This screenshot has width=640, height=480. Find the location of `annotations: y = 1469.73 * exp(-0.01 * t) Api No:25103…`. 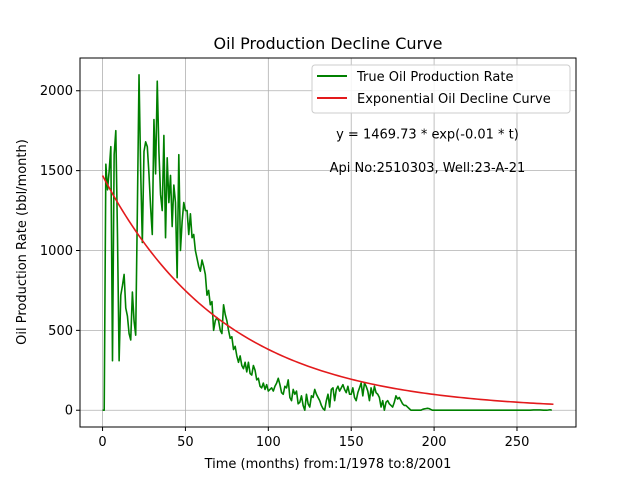

annotations: y = 1469.73 * exp(-0.01 * t) Api No:25103… is located at coordinates (428, 152).